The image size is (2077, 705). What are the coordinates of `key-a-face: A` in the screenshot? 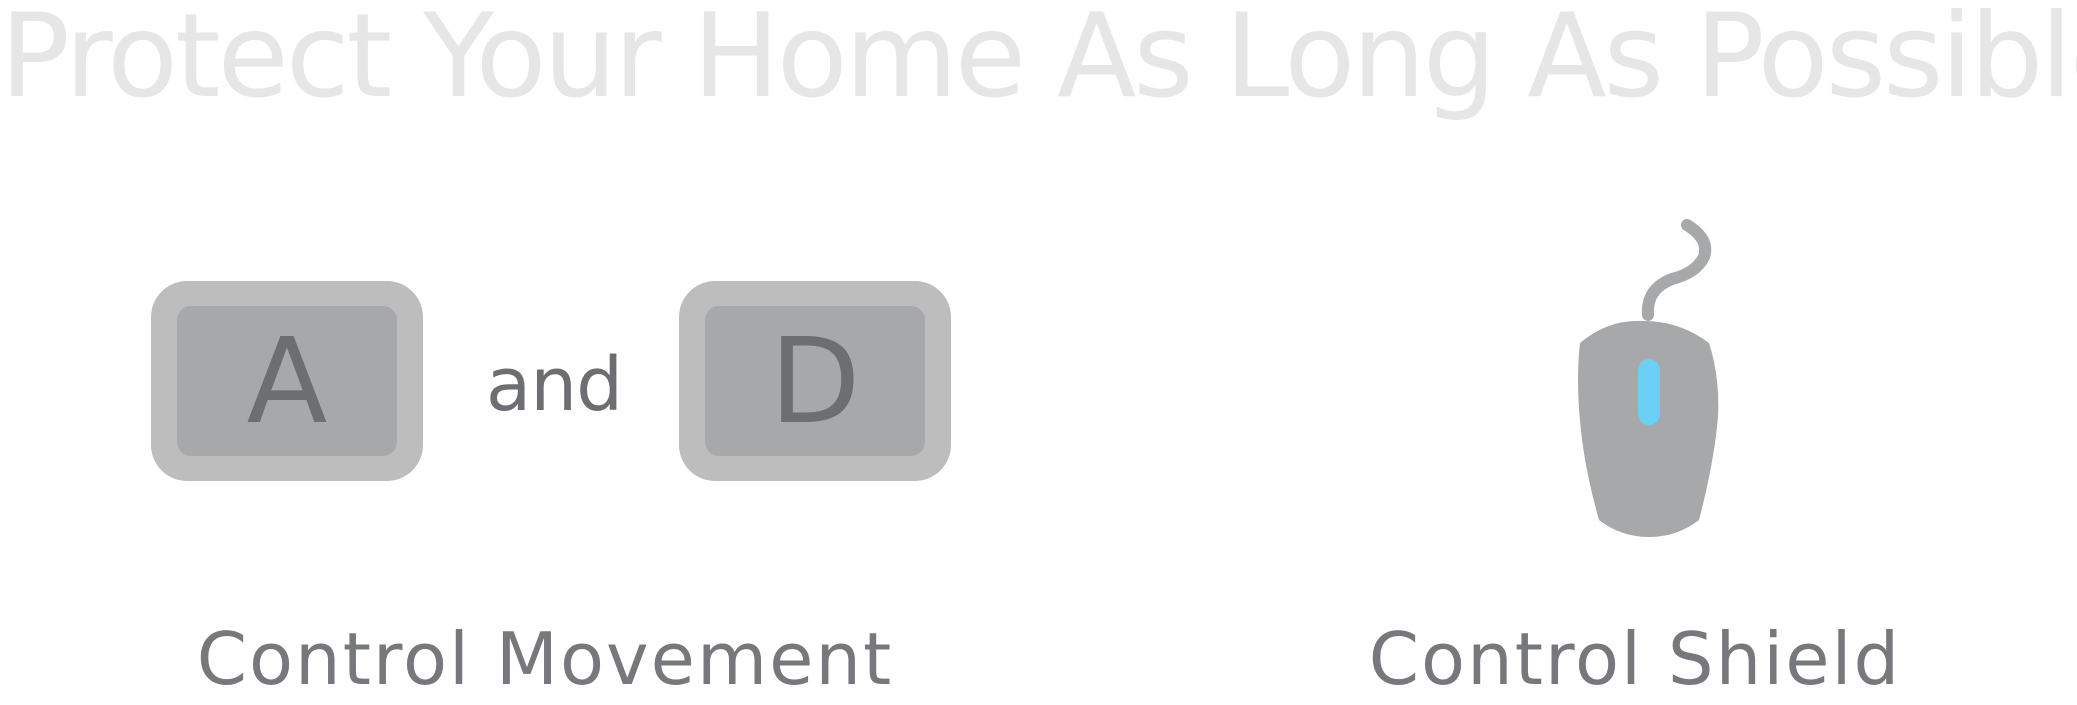 It's located at (287, 381).